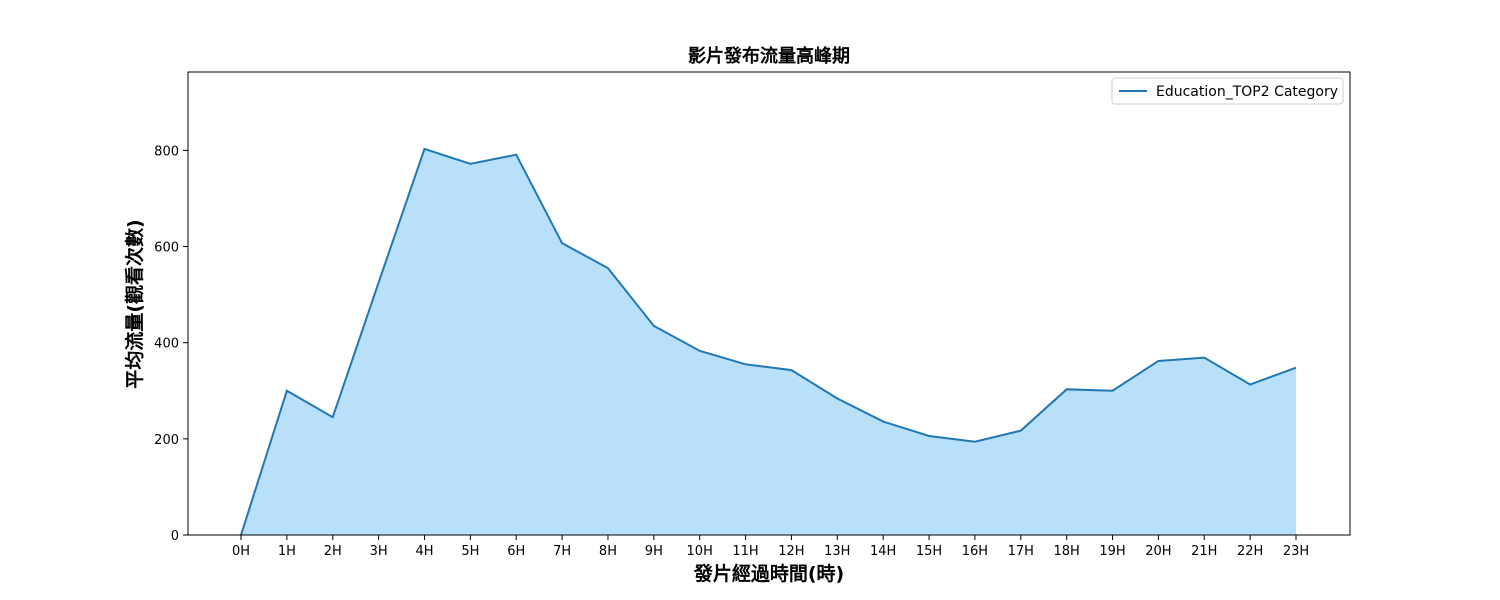 The image size is (1500, 600). Describe the element at coordinates (379, 551) in the screenshot. I see `x-tick-label: 3H` at that location.